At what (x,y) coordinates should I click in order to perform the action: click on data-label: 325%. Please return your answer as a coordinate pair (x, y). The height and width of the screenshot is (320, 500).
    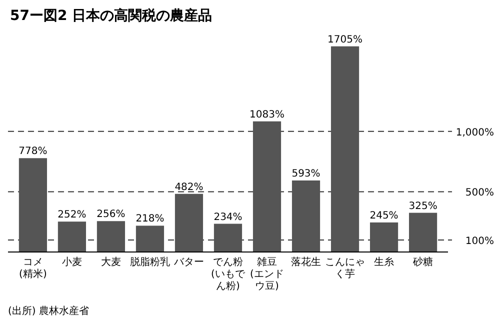
    Looking at the image, I should click on (423, 206).